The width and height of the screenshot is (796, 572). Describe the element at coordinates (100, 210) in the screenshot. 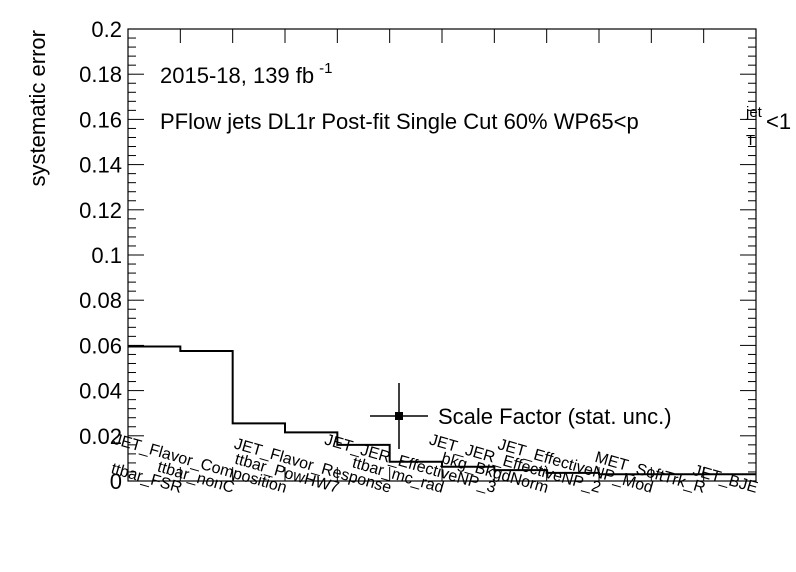

I see `y-tick-label: 0.12` at that location.